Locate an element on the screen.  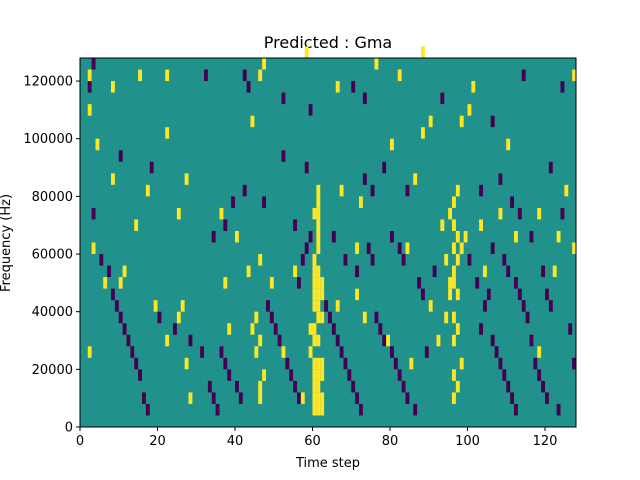
y-tick-label: 0 is located at coordinates (69, 428).